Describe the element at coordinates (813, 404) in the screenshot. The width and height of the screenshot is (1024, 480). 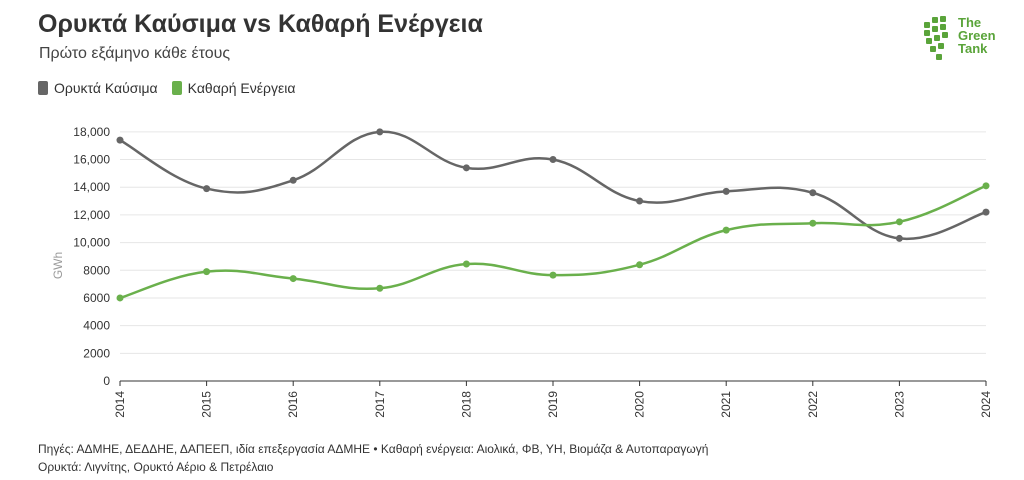
I see `x-tick-label: 2022` at that location.